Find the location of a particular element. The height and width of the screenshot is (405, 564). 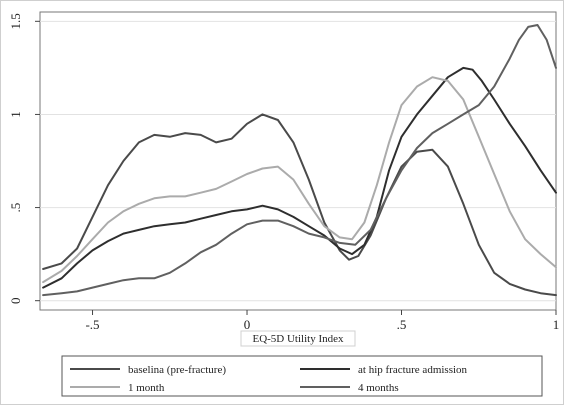

y-tick-label: 1.5 is located at coordinates (15, 21).